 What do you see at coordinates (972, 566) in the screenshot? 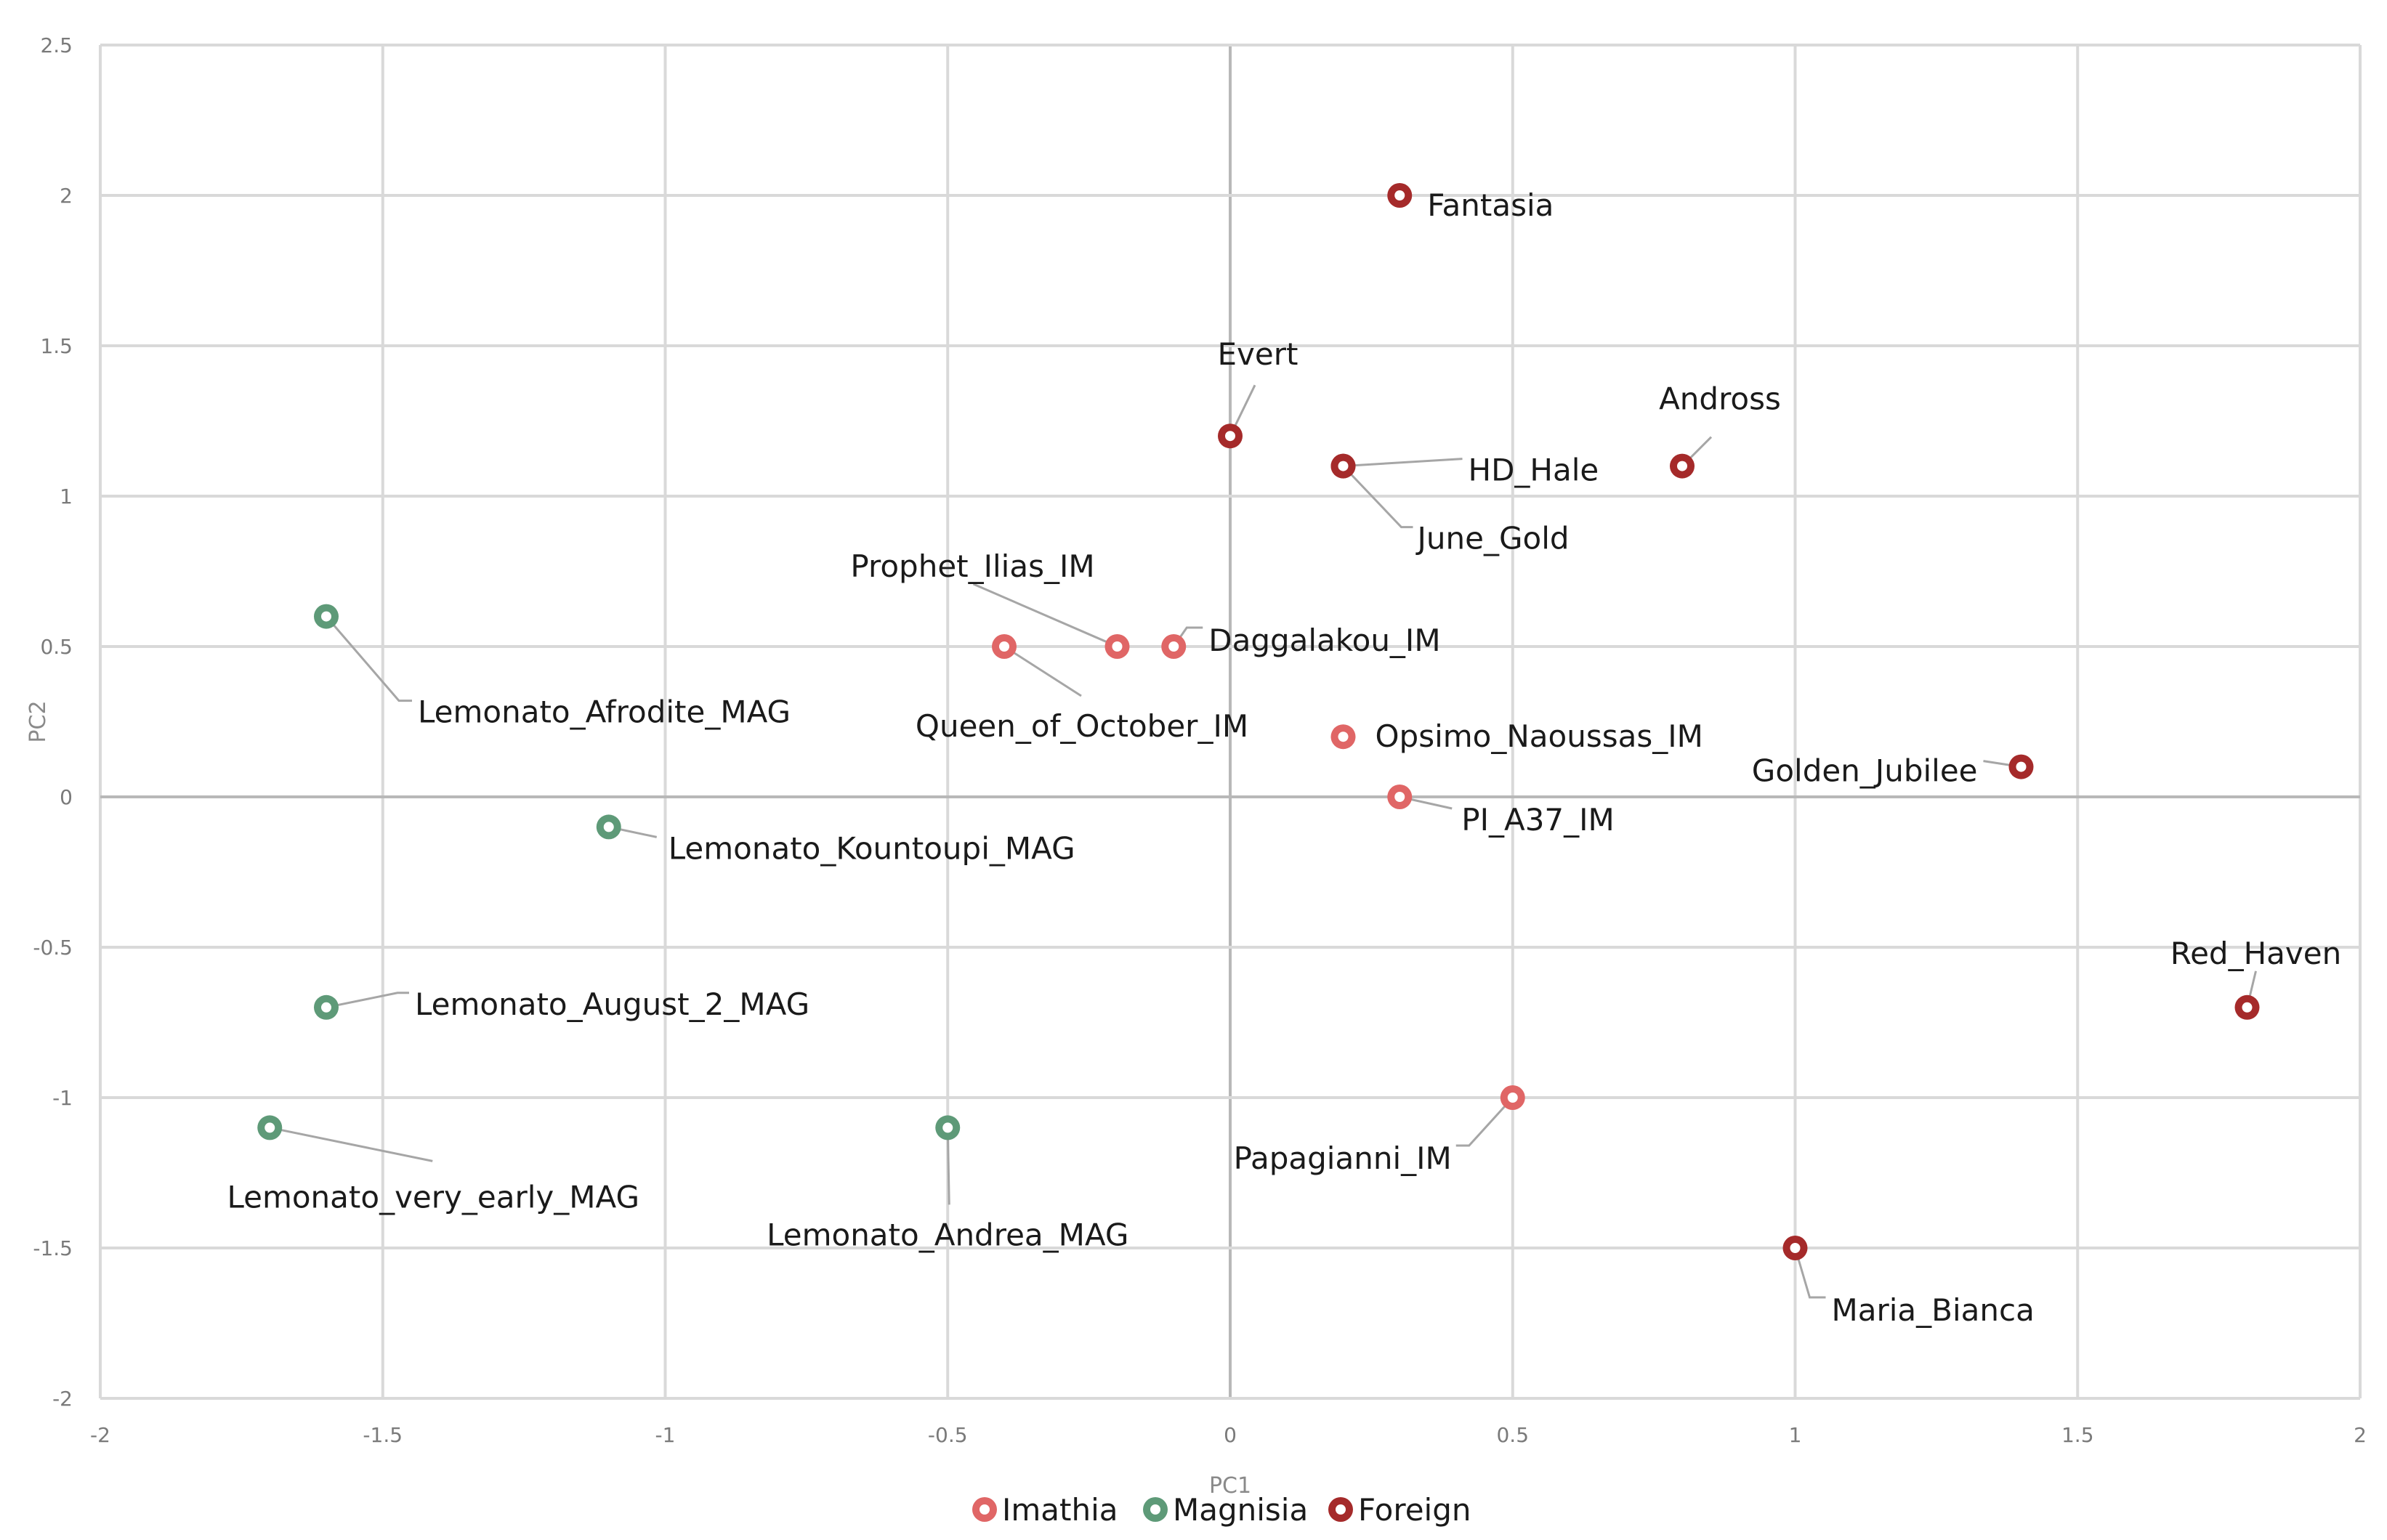
I see `point-label: Prophet_Ilias_IM` at bounding box center [972, 566].